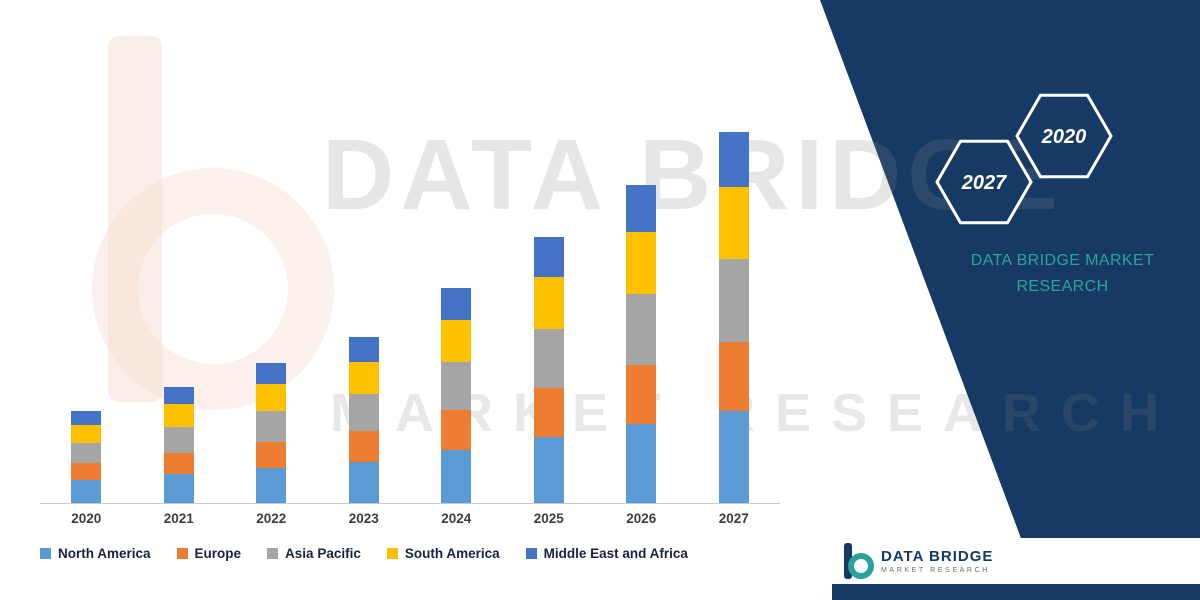 Image resolution: width=1200 pixels, height=600 pixels. What do you see at coordinates (1062, 260) in the screenshot?
I see `panel-title-line1: DATA BRIDGE MARKET` at bounding box center [1062, 260].